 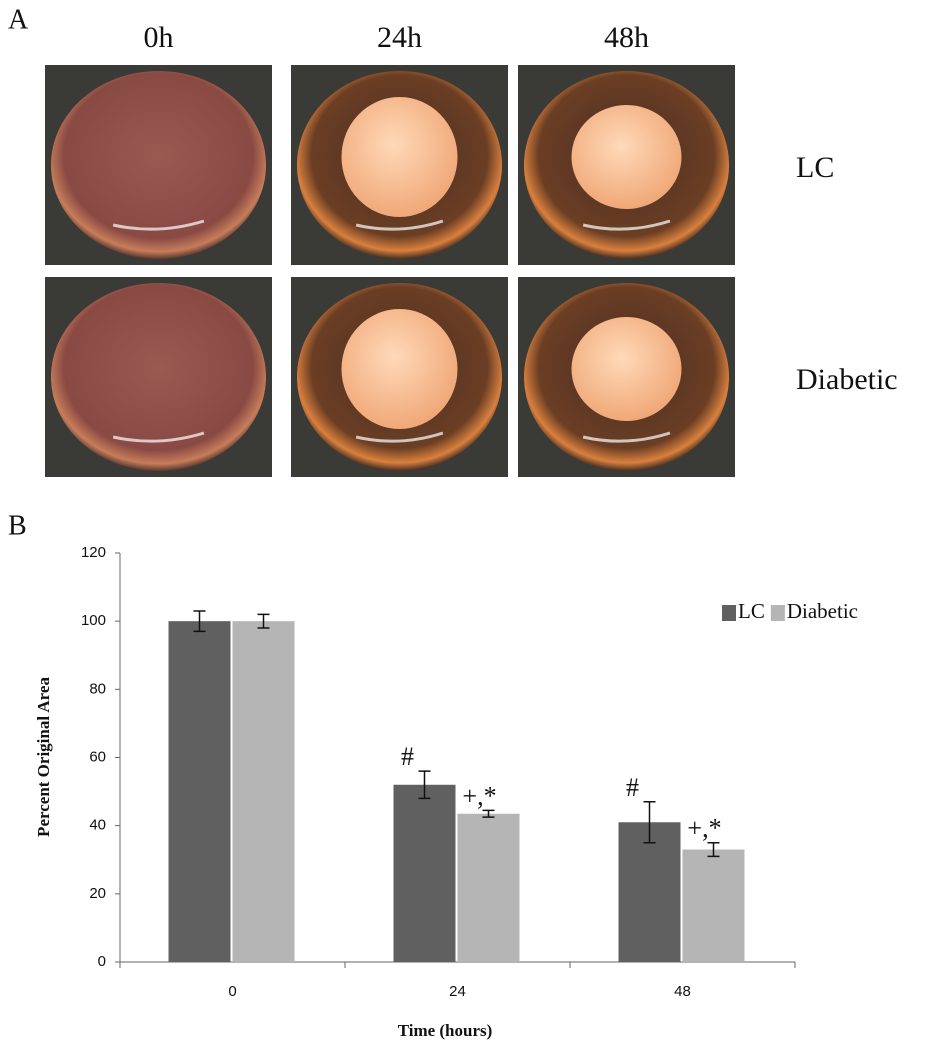 I want to click on y-tick-label: 20, so click(x=97, y=893).